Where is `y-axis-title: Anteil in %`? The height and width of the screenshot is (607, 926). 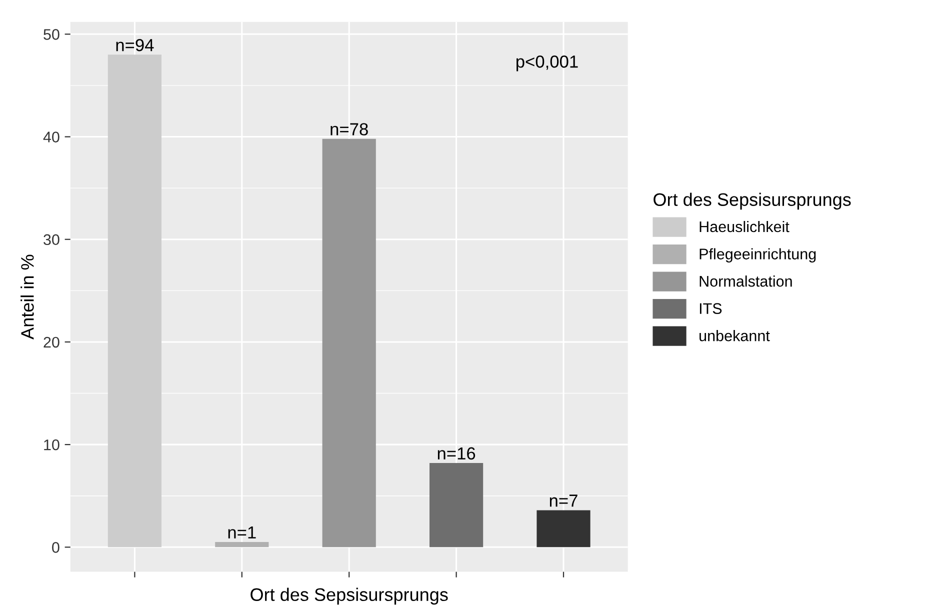 y-axis-title: Anteil in % is located at coordinates (27, 297).